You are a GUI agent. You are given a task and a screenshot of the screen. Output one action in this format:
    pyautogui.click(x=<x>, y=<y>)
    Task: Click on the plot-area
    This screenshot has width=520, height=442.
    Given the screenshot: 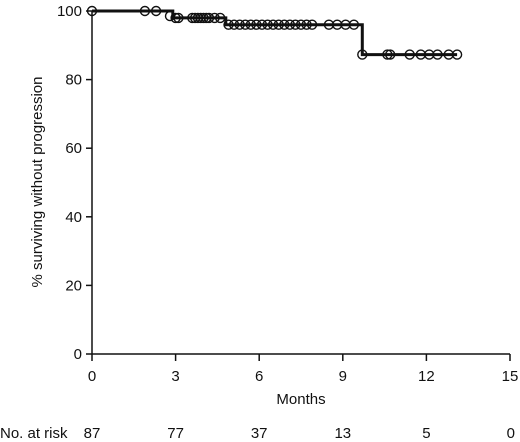 What is the action you would take?
    pyautogui.click(x=274, y=32)
    